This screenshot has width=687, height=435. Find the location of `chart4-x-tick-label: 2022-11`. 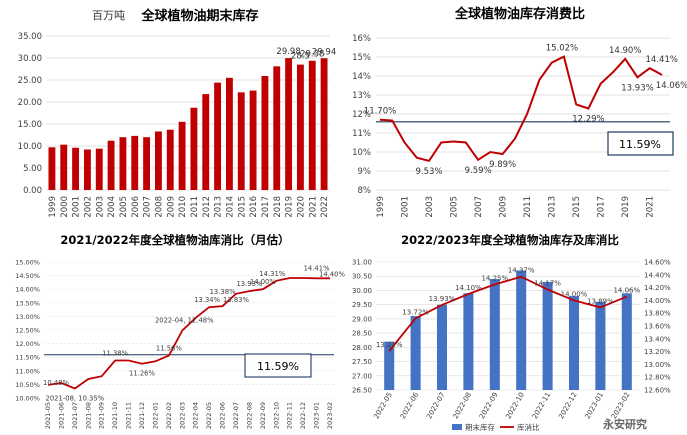

chart4-x-tick-label: 2022-11 is located at coordinates (542, 405).